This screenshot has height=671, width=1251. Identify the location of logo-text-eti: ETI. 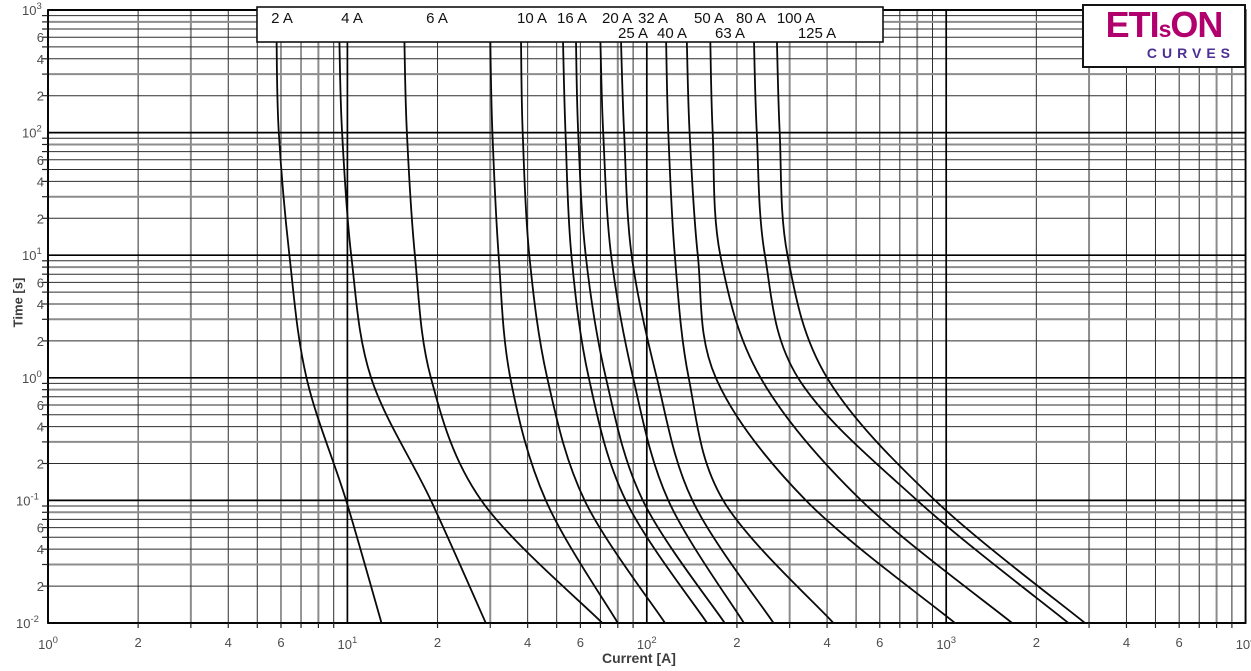
(1132, 24).